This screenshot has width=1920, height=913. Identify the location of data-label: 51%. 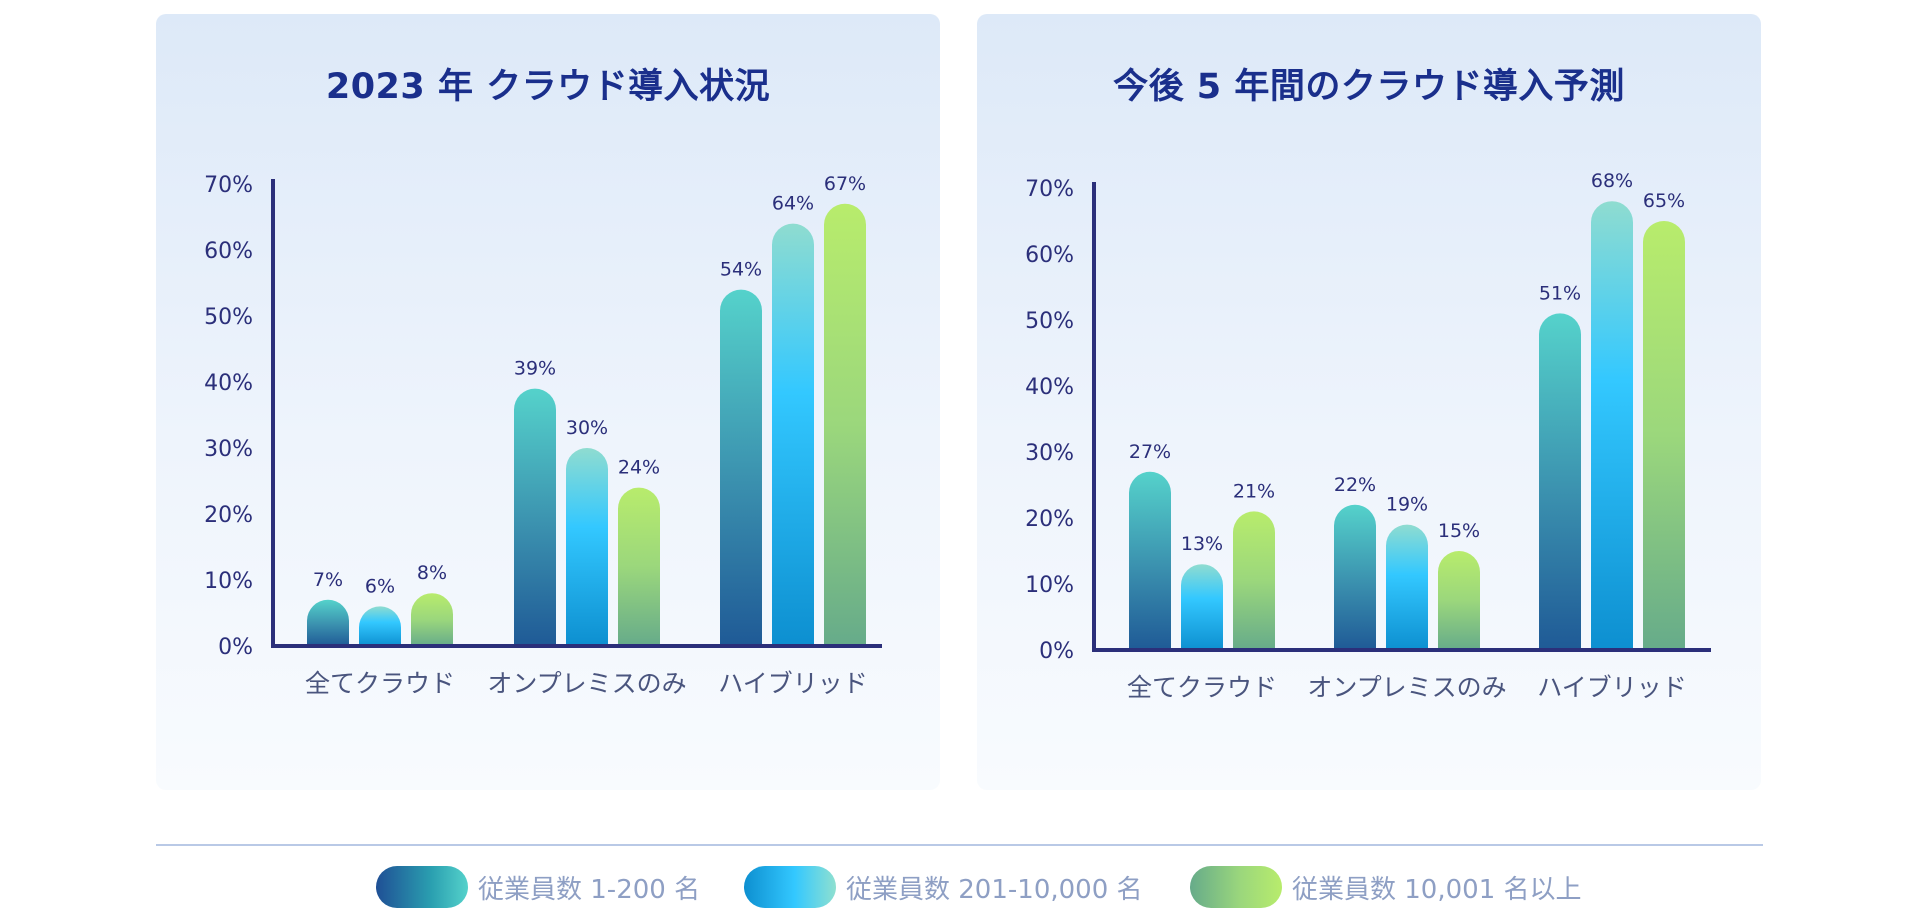
(1560, 293).